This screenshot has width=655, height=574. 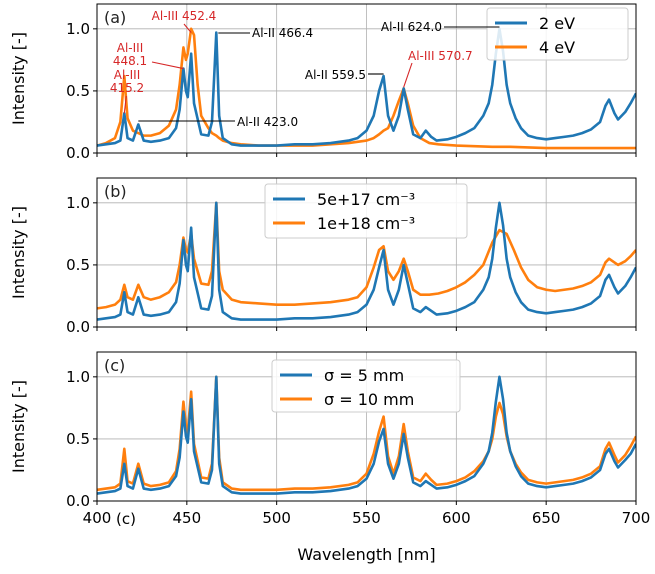 What do you see at coordinates (557, 23) in the screenshot?
I see `legend-entry: 2 eV` at bounding box center [557, 23].